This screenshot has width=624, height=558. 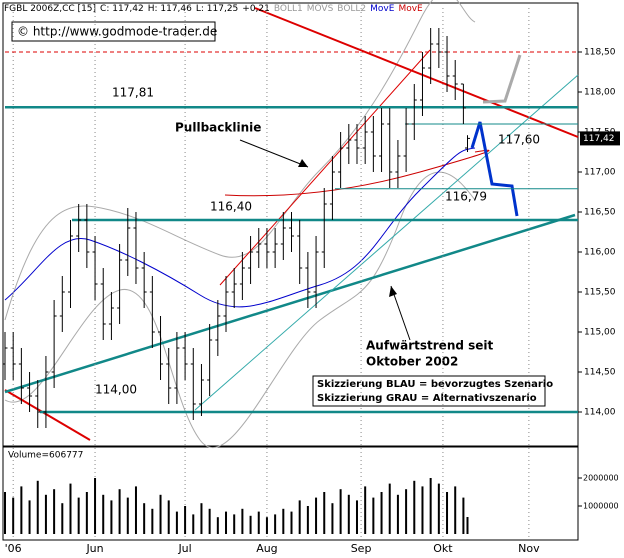 I want to click on y-tick-label: 116,50, so click(x=600, y=213).